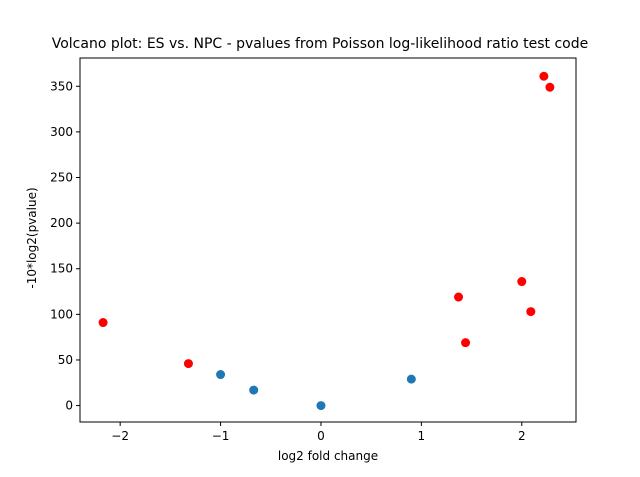  What do you see at coordinates (61, 132) in the screenshot?
I see `y-tick-label: 300` at bounding box center [61, 132].